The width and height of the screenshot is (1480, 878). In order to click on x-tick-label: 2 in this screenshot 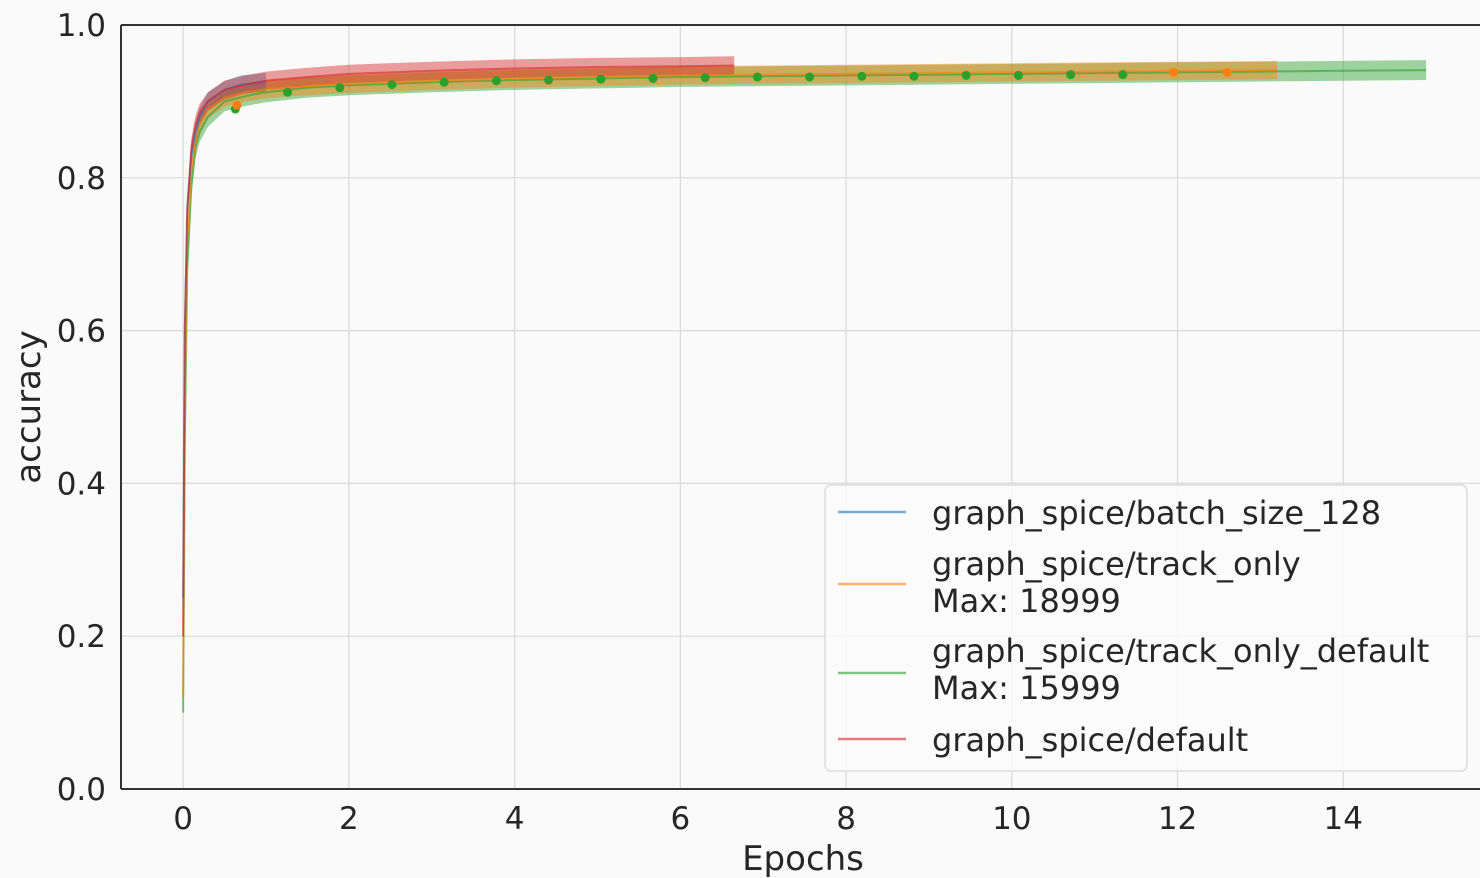, I will do `click(349, 819)`.